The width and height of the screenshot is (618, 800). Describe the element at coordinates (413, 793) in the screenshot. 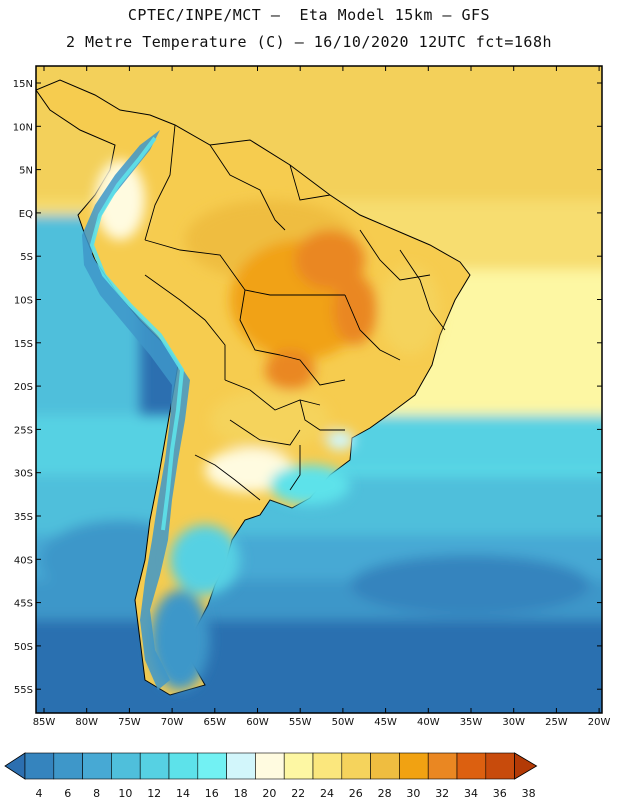

I see `colorbar-level-label: 30` at that location.